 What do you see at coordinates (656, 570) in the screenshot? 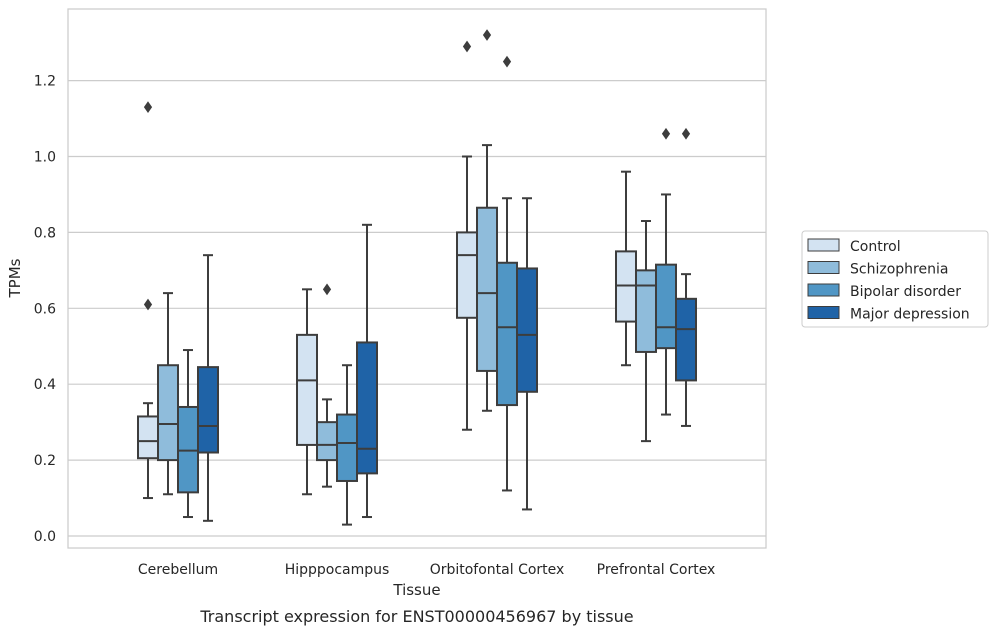
I see `x-tick-label: Prefrontal Cortex` at bounding box center [656, 570].